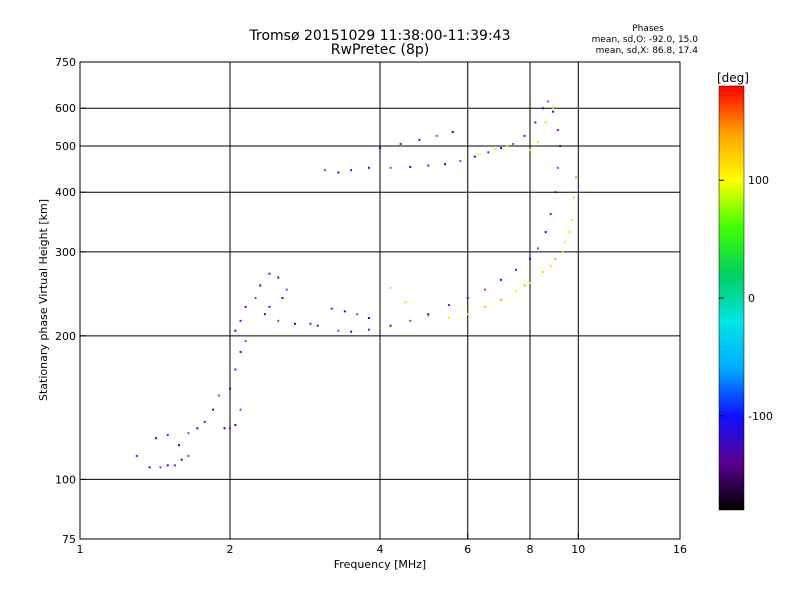 This screenshot has height=600, width=800. Describe the element at coordinates (467, 549) in the screenshot. I see `x-tick-label: 6` at that location.